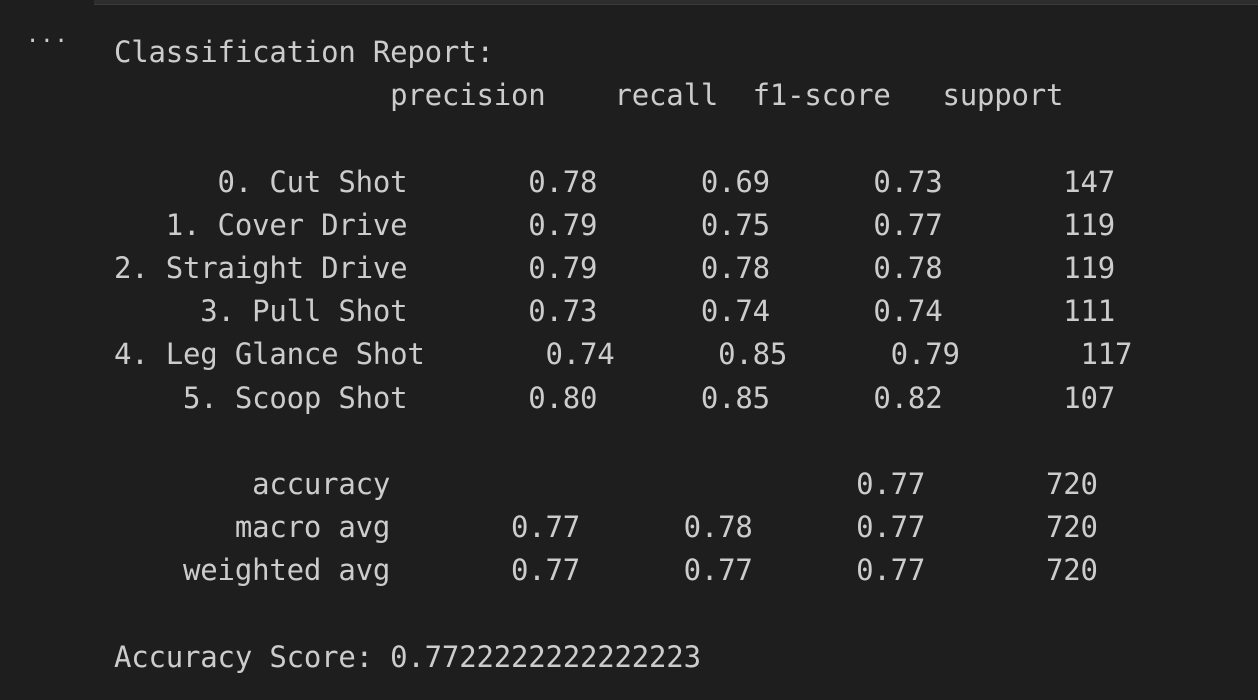 The image size is (1258, 700). Describe the element at coordinates (606, 527) in the screenshot. I see `output-line-summary: macro avg 0.77 0.78 0.77 720` at that location.